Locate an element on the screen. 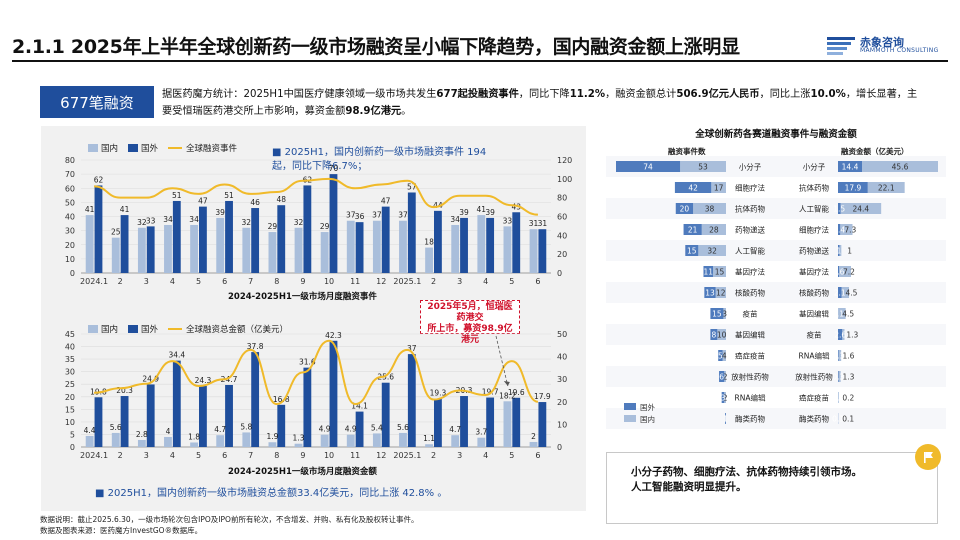 The height and width of the screenshot is (540, 960). data-label-overseas: 46 is located at coordinates (255, 202).